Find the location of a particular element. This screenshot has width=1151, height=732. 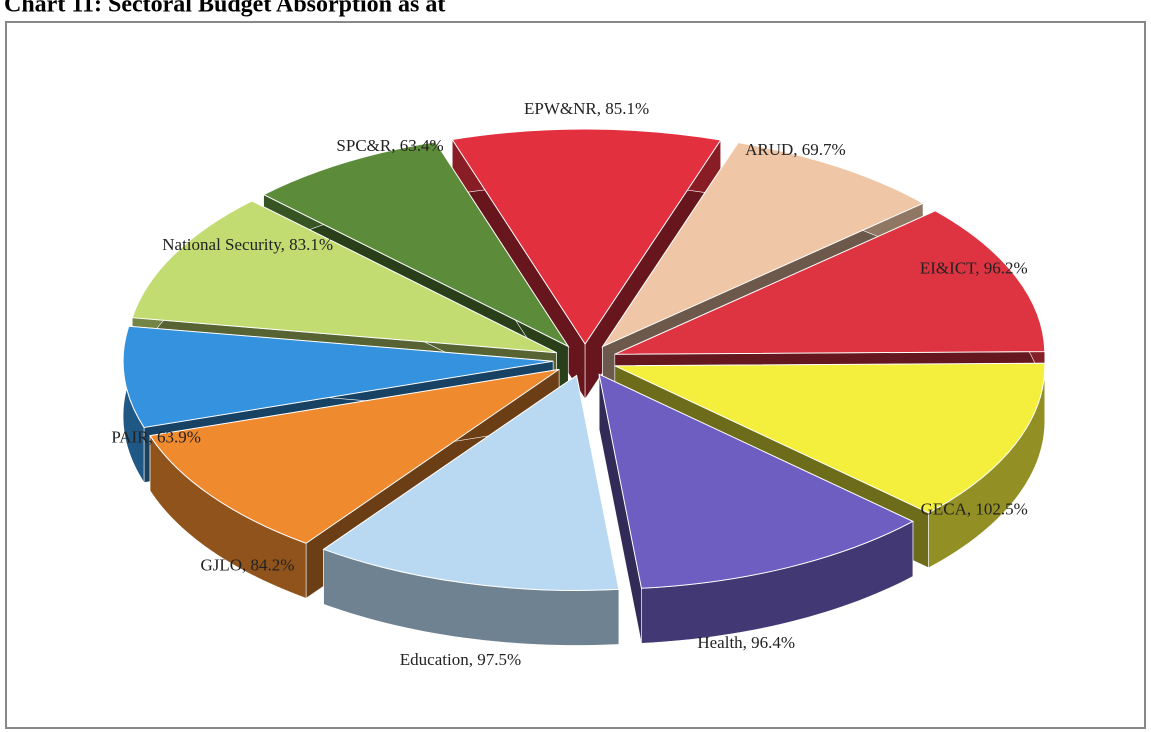

data-label: PAIR, 63.9% is located at coordinates (156, 437).